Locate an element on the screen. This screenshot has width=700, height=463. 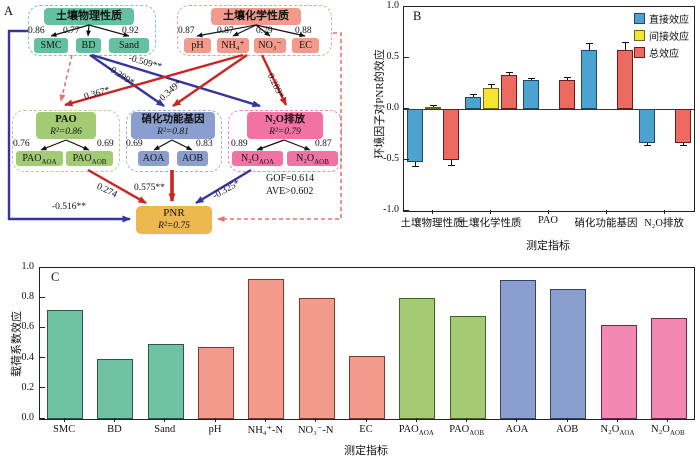
zero-line is located at coordinates (549, 109).